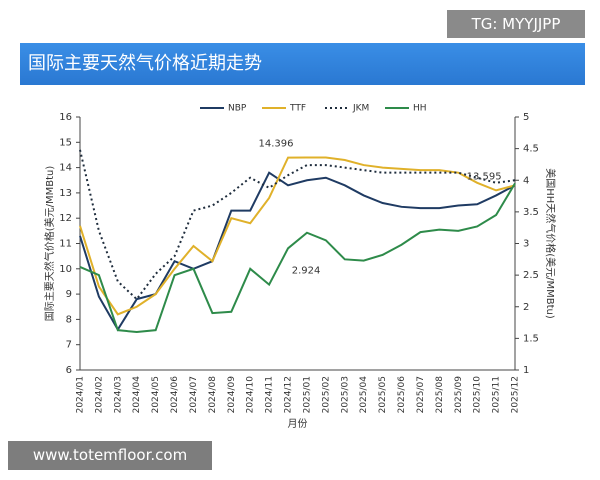  What do you see at coordinates (69, 294) in the screenshot?
I see `y-tick-label: 9` at bounding box center [69, 294].